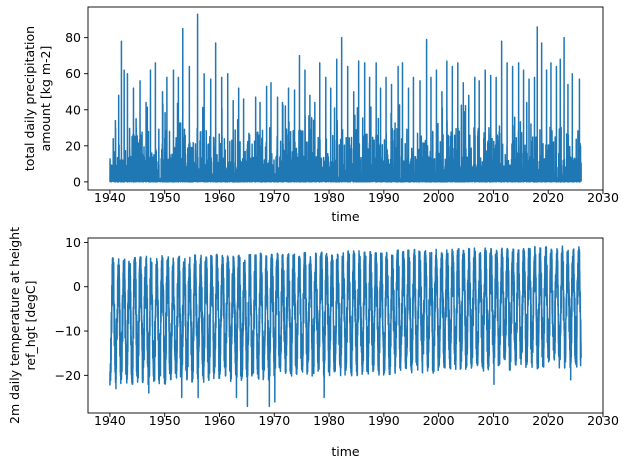 The width and height of the screenshot is (629, 470). I want to click on y-axis-label-line: amount [kg m-2], so click(45, 99).